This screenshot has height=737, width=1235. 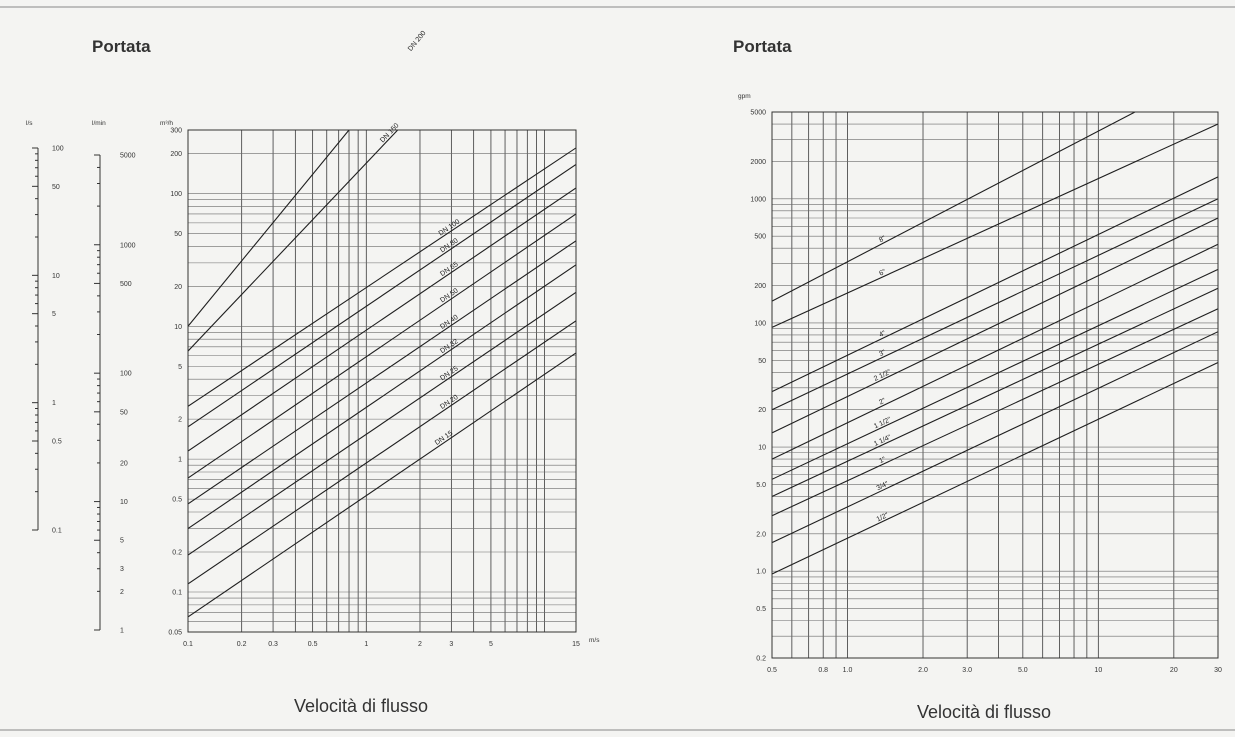 What do you see at coordinates (594, 640) in the screenshot?
I see `left-chart-x-unit: m/s` at bounding box center [594, 640].